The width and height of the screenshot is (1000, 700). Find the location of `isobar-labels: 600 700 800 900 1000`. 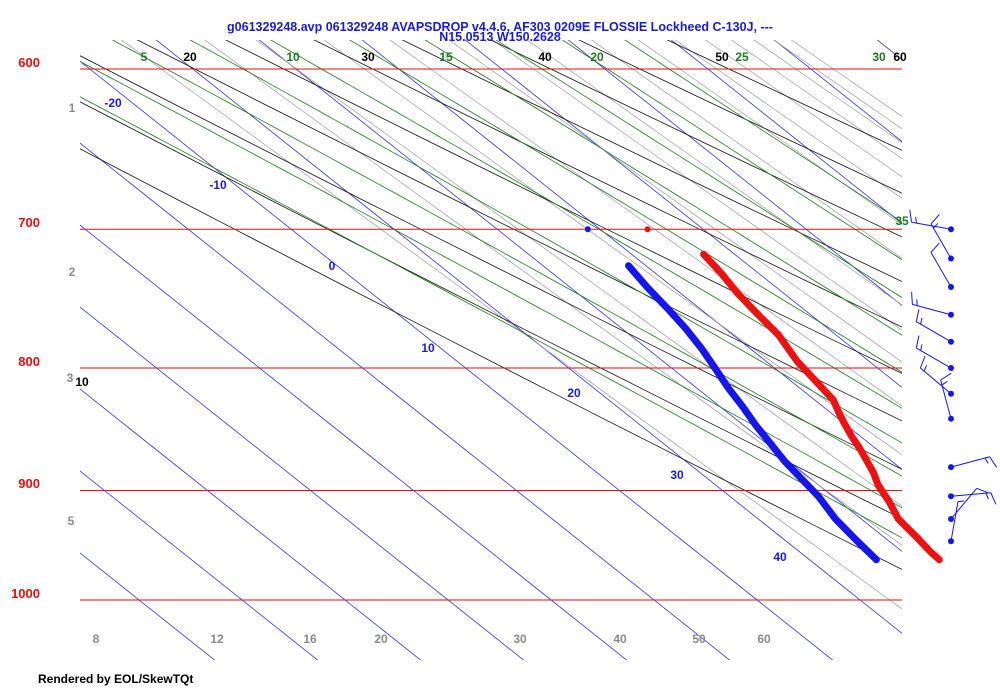

isobar-labels: 600 700 800 900 1000 is located at coordinates (25, 328).